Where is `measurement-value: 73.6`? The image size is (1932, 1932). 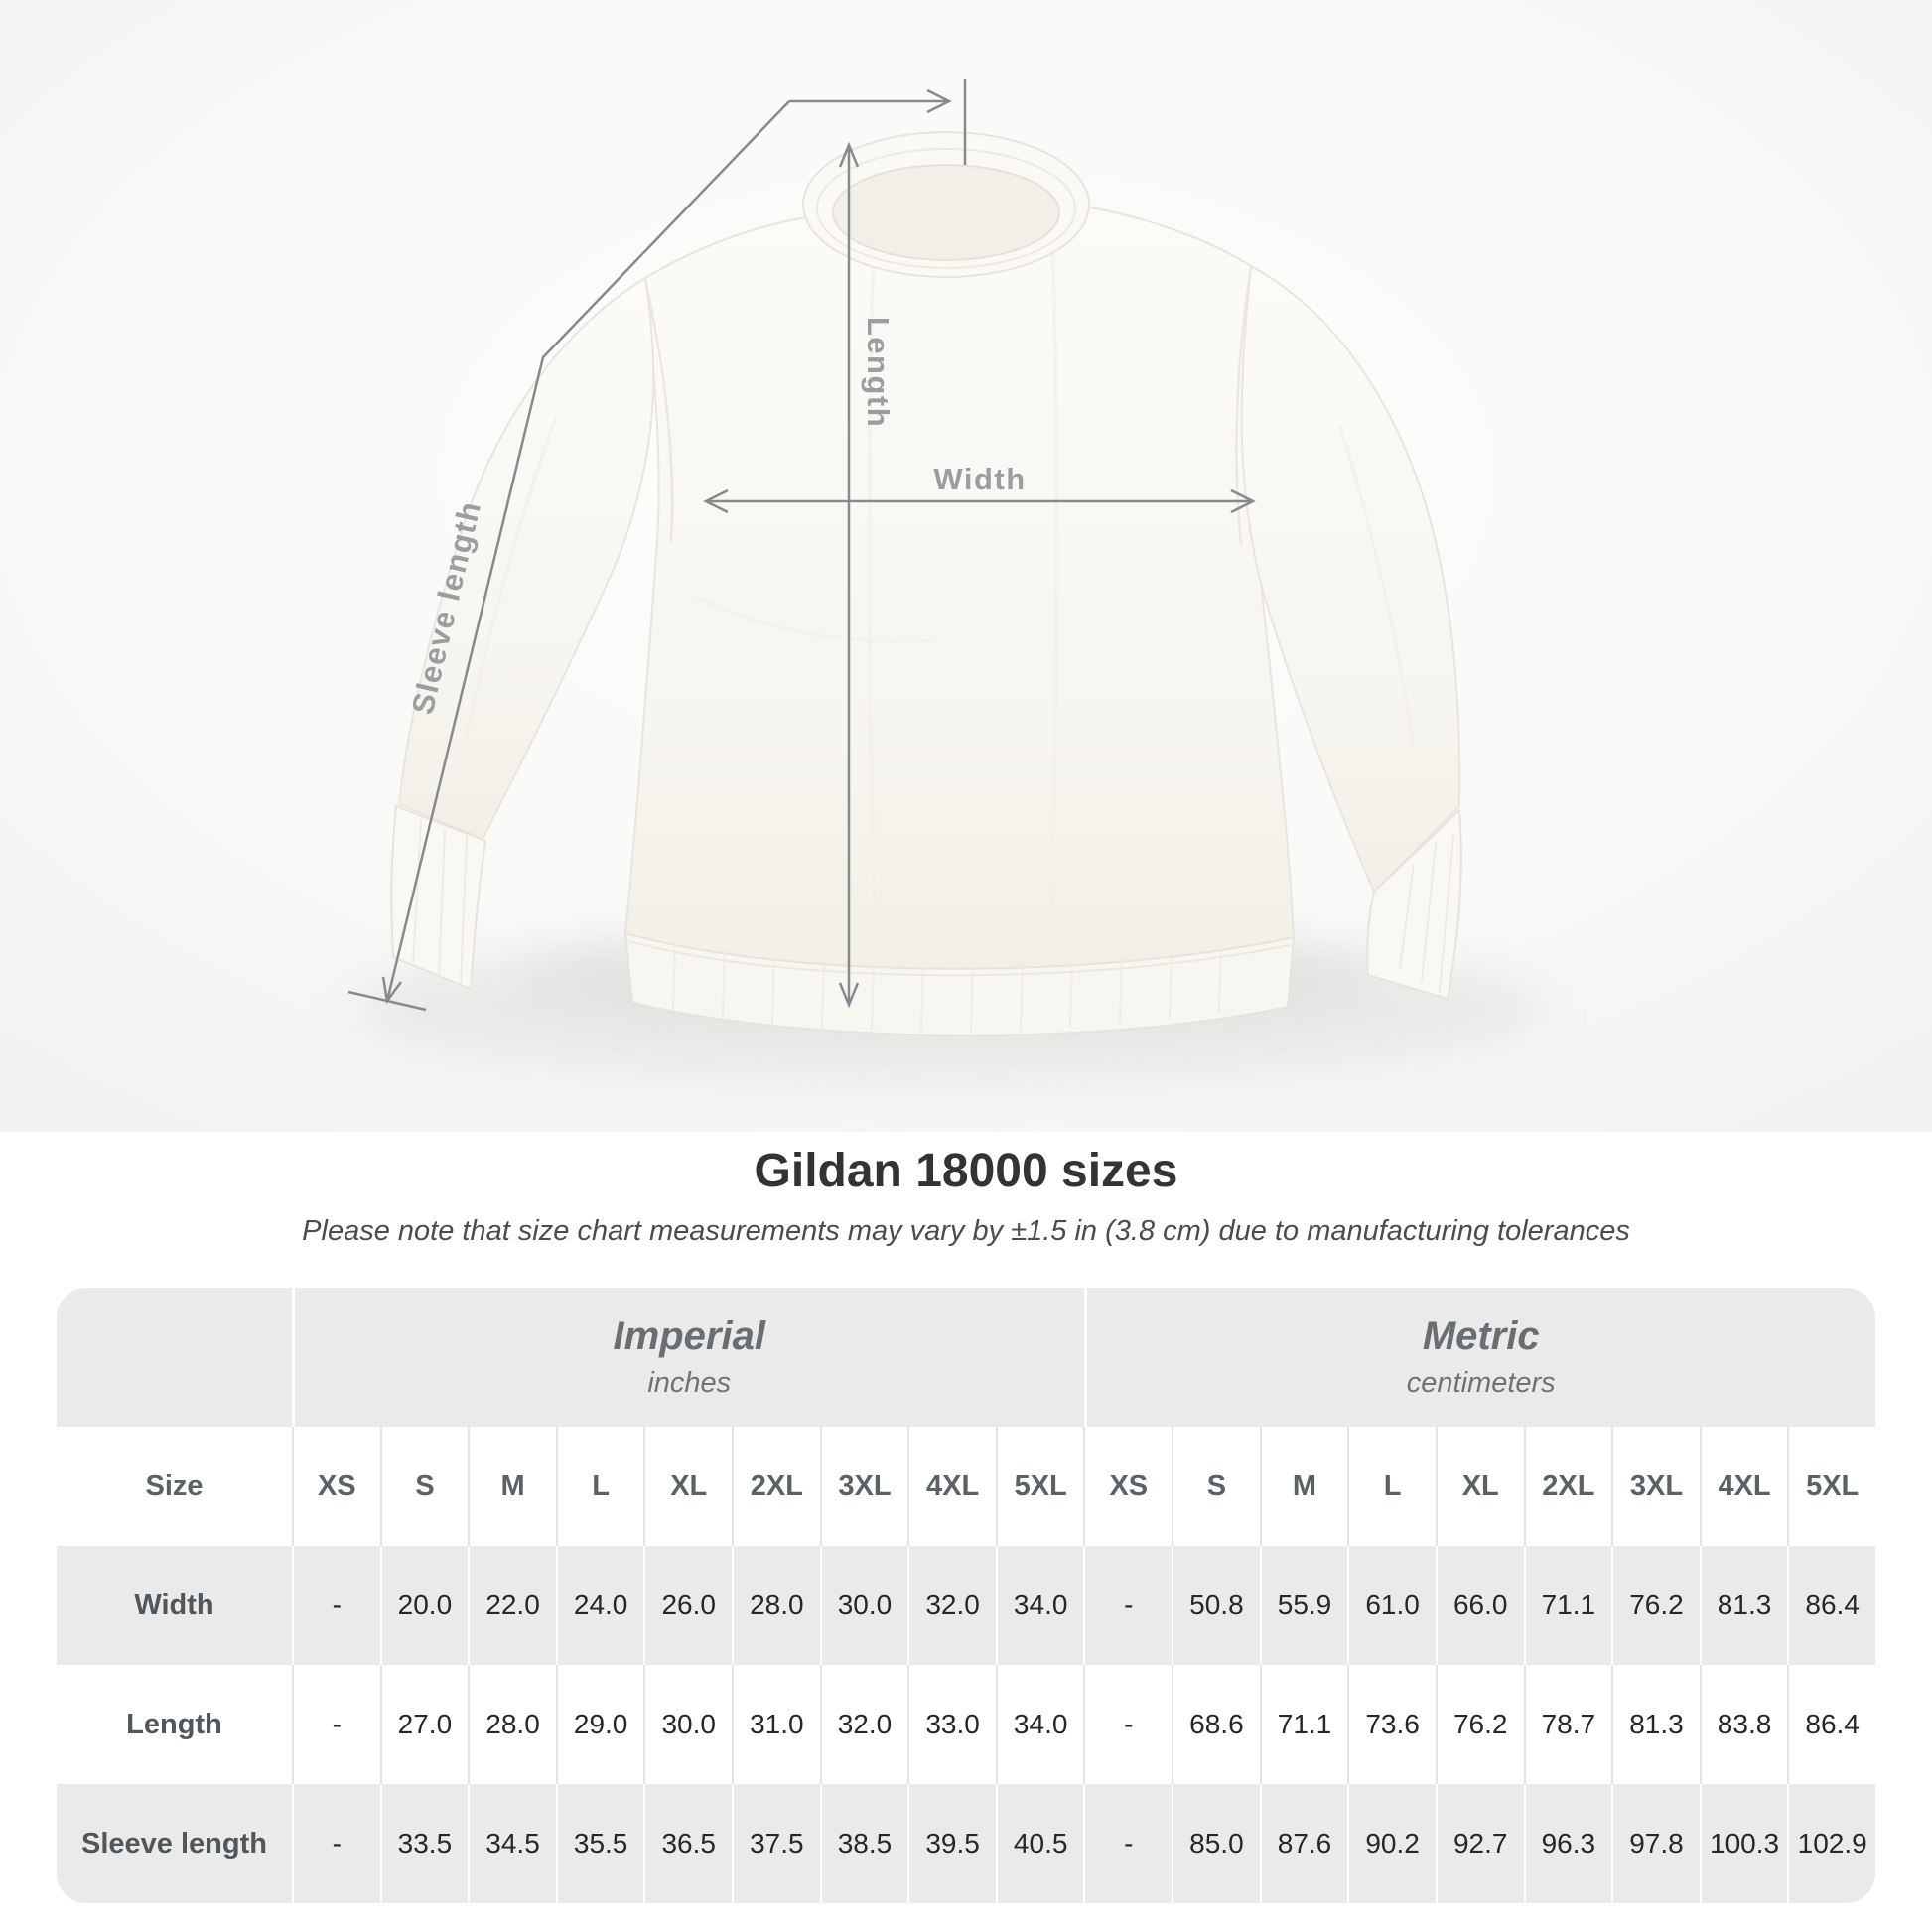 measurement-value: 73.6 is located at coordinates (1392, 1725).